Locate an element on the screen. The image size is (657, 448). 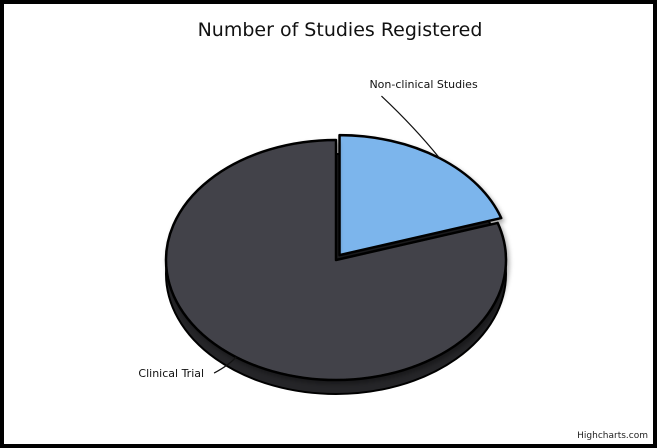
data-label: Clinical Trial is located at coordinates (171, 373).